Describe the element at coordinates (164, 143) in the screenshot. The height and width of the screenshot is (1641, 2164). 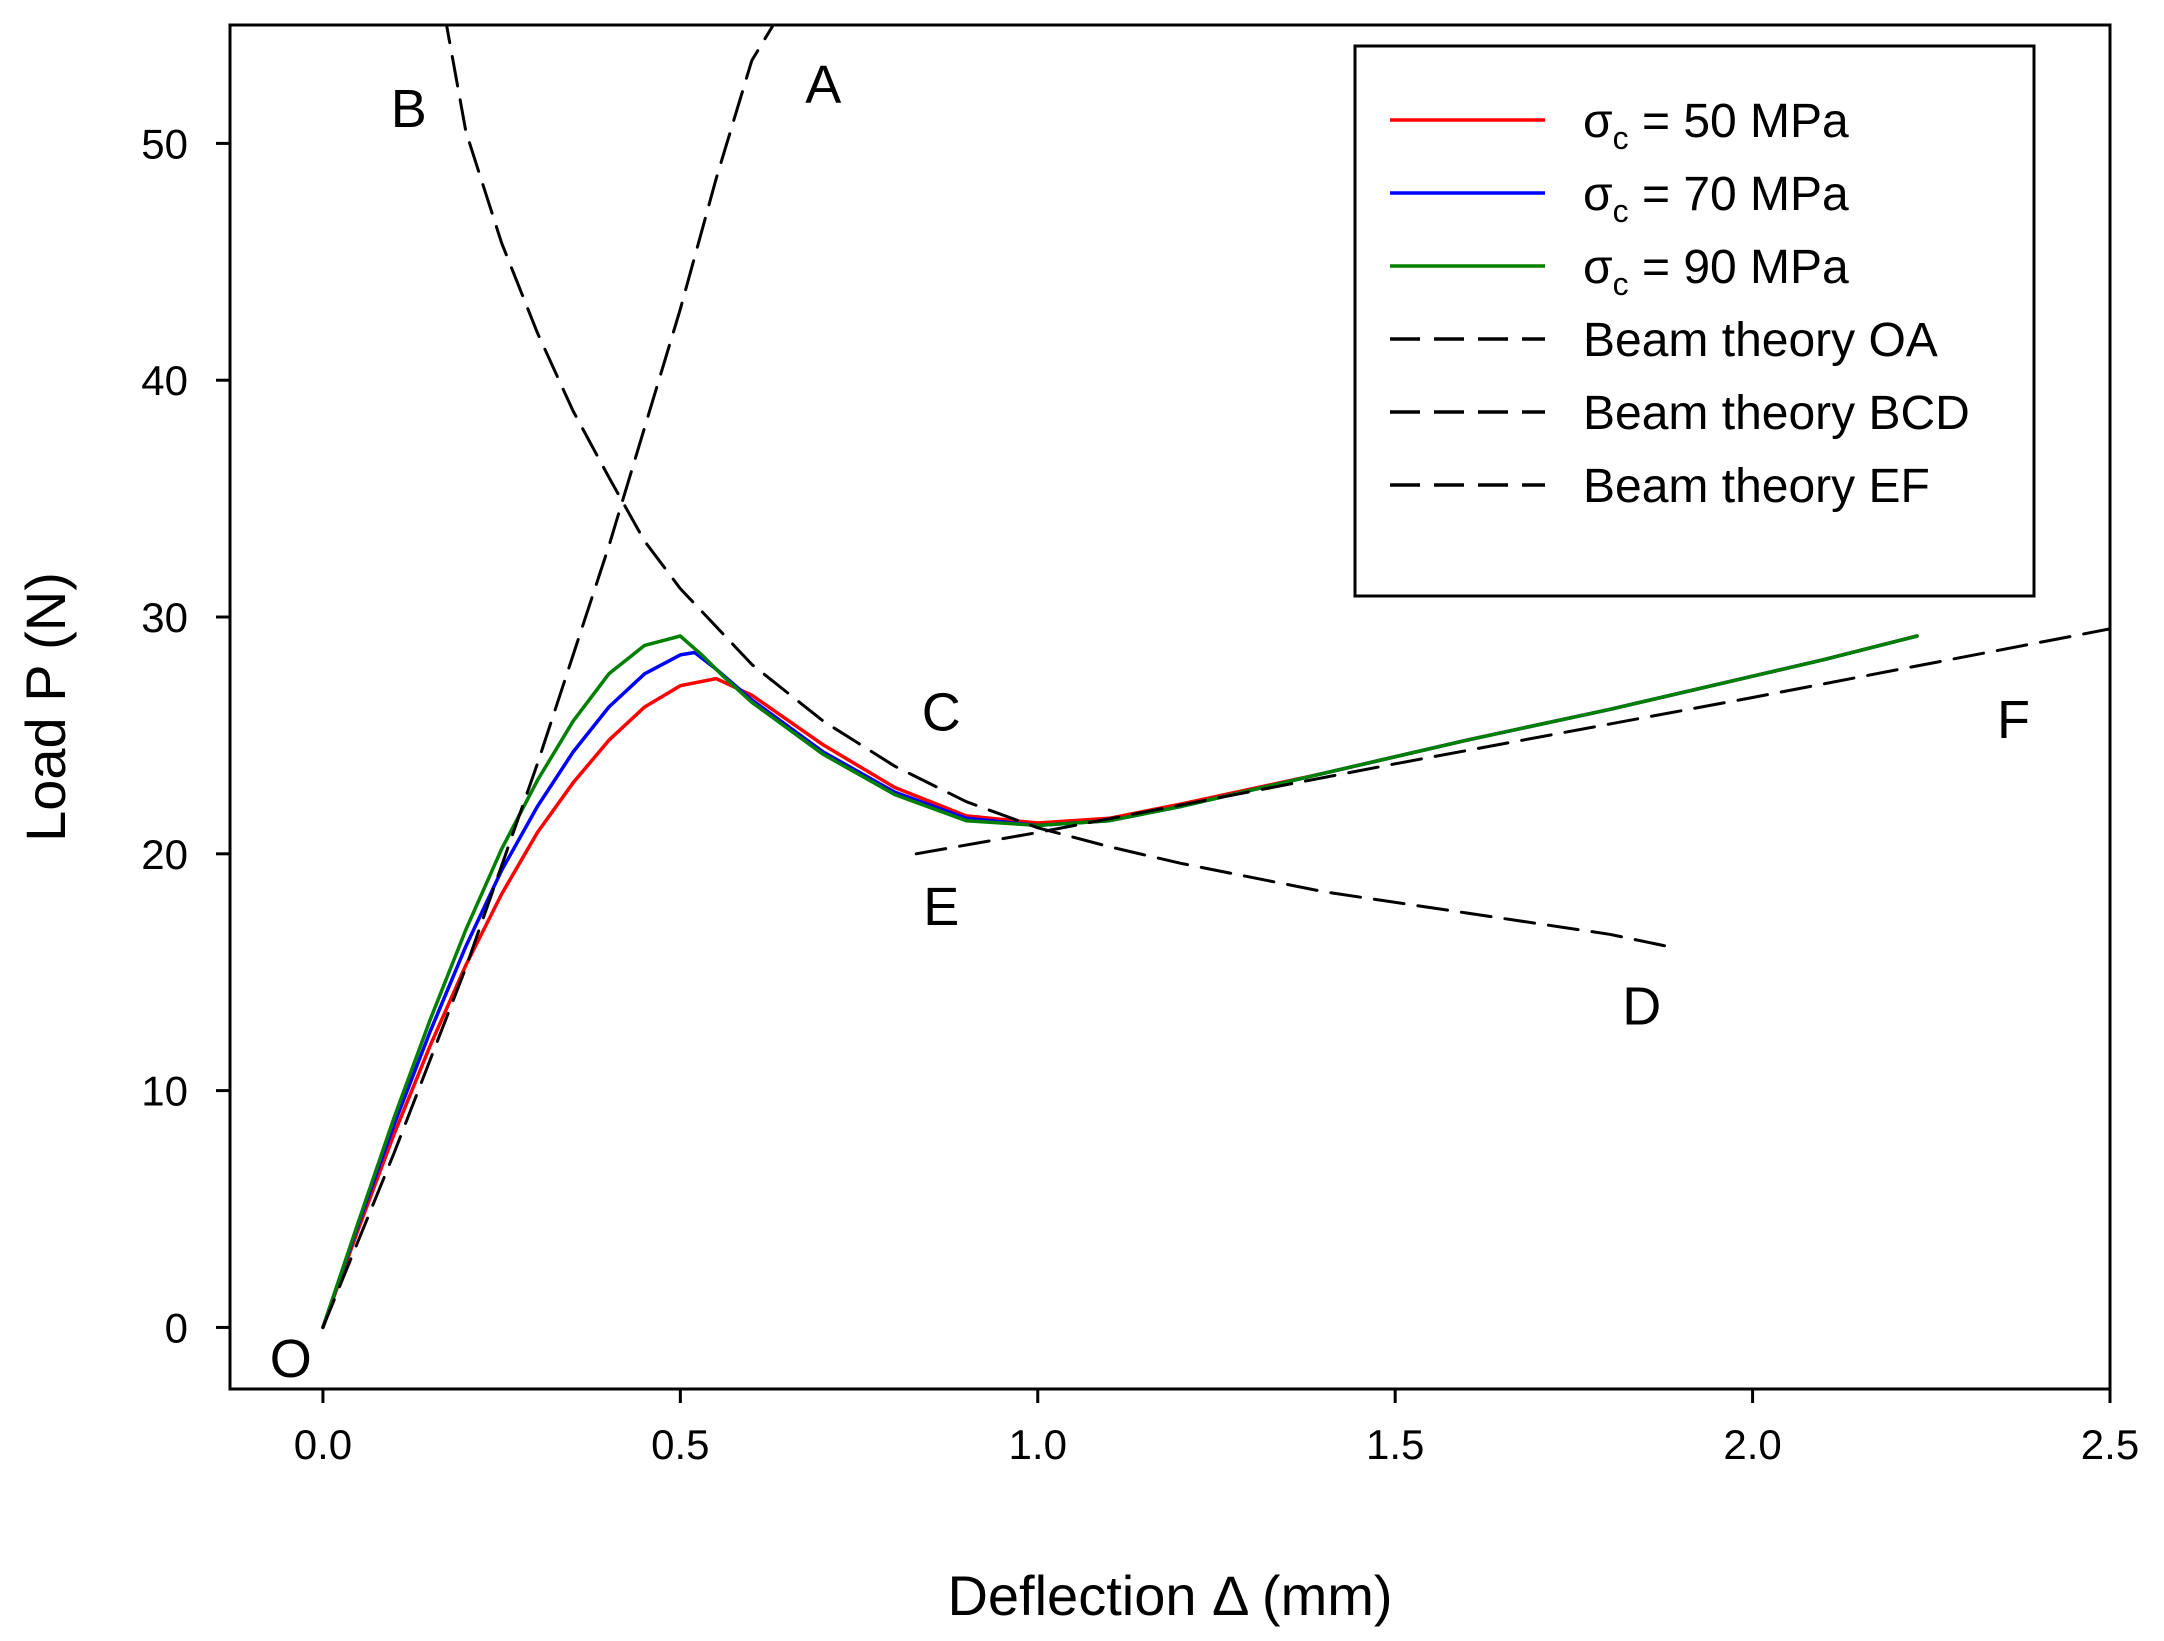
I see `y-tick-label: 50` at that location.